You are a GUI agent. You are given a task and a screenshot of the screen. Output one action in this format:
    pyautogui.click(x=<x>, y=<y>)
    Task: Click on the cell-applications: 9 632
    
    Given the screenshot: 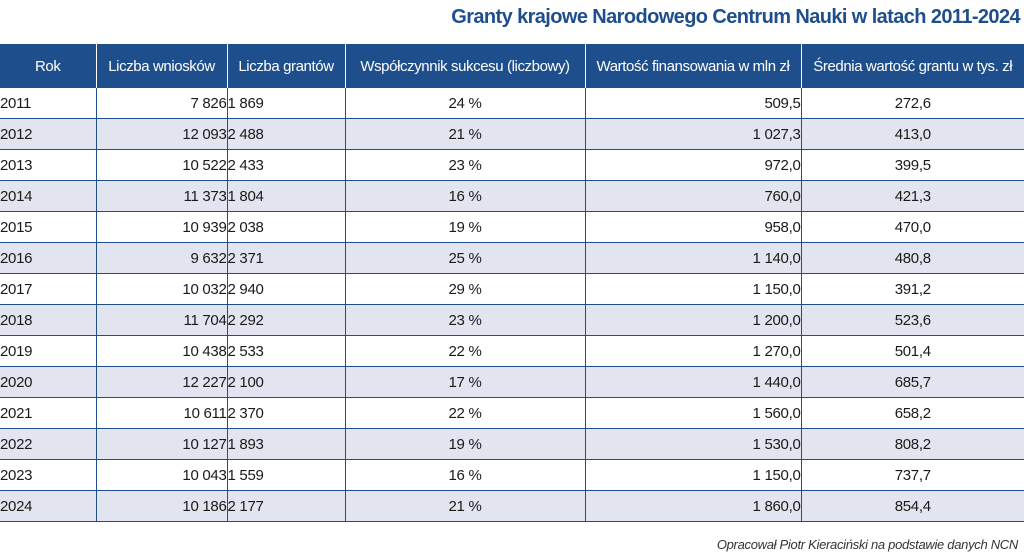 What is the action you would take?
    pyautogui.click(x=161, y=258)
    